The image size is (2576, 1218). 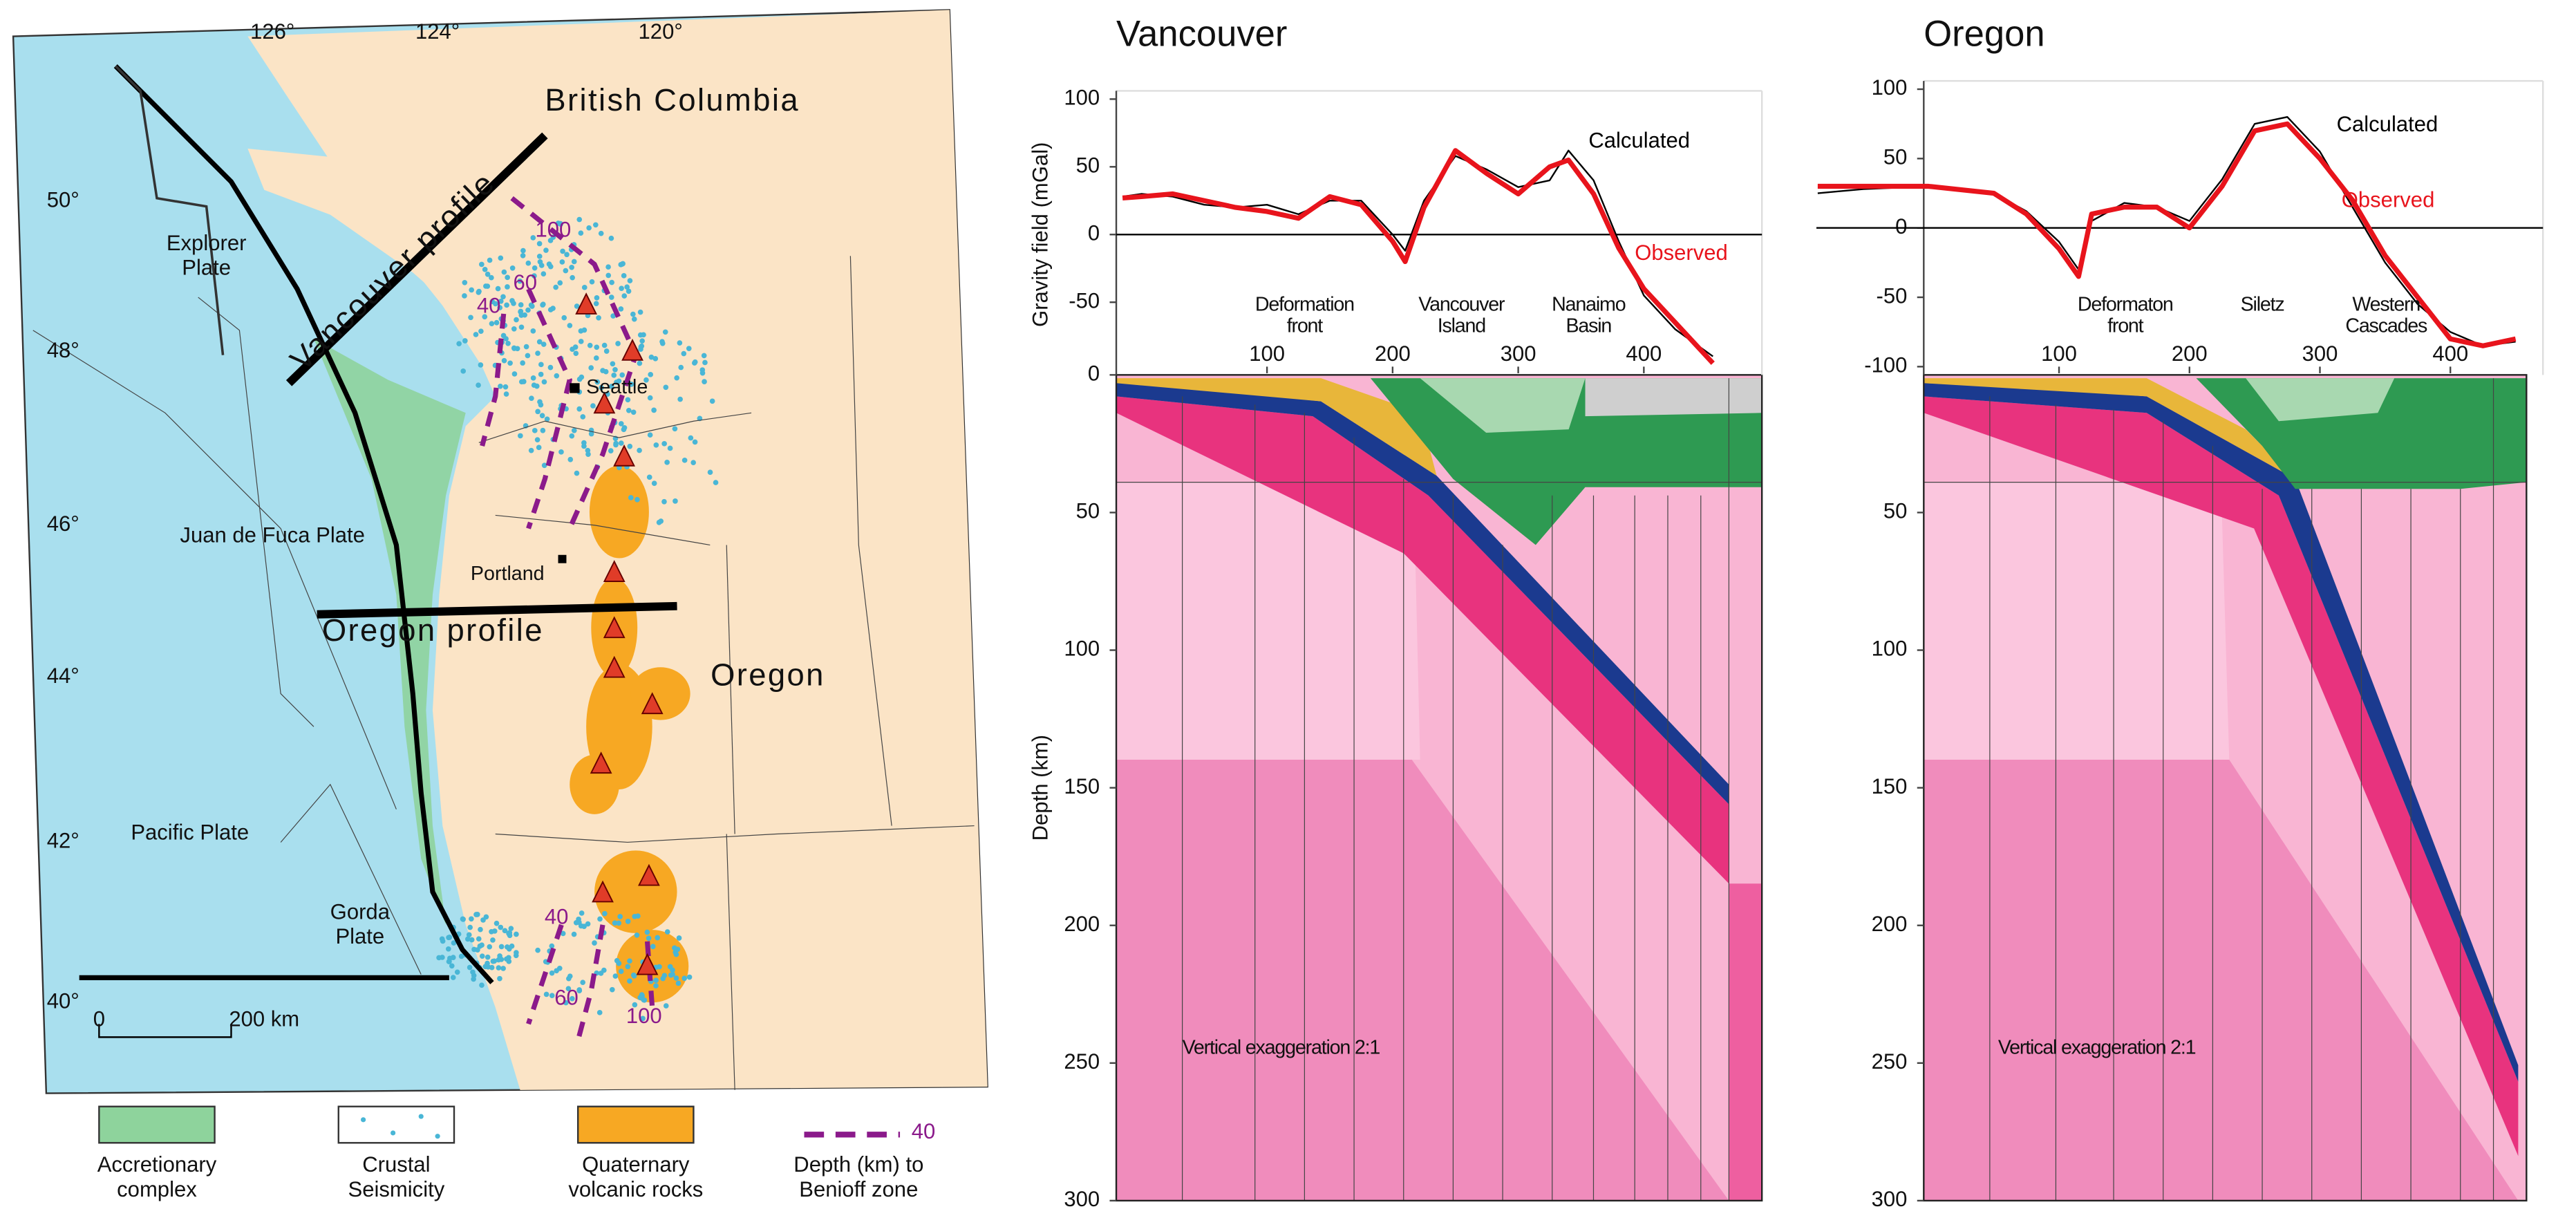 I want to click on annotation: Deformaton, so click(x=2125, y=305).